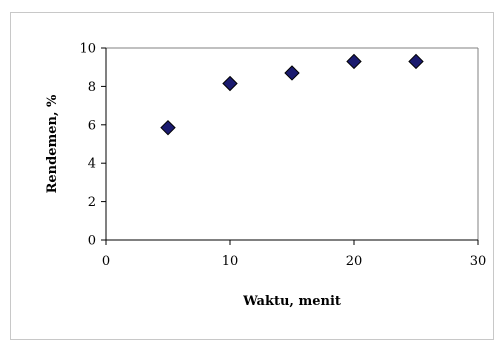  What do you see at coordinates (92, 241) in the screenshot?
I see `y-tick-label: 0` at bounding box center [92, 241].